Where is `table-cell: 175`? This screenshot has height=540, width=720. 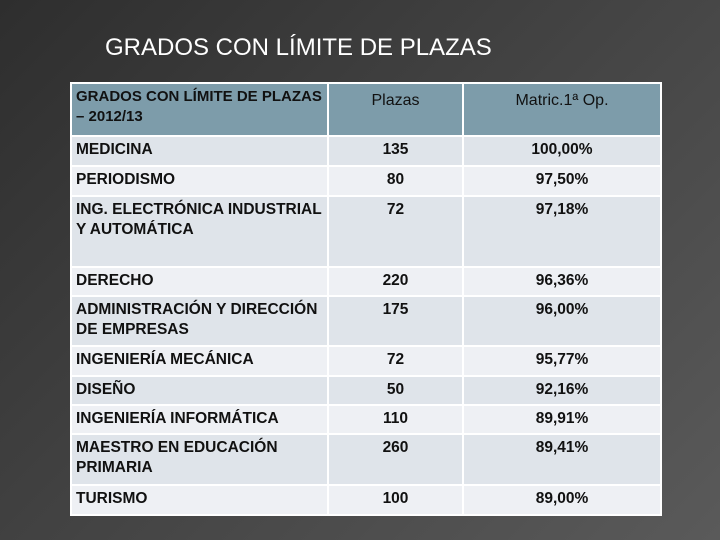
table-cell: 175 is located at coordinates (395, 321).